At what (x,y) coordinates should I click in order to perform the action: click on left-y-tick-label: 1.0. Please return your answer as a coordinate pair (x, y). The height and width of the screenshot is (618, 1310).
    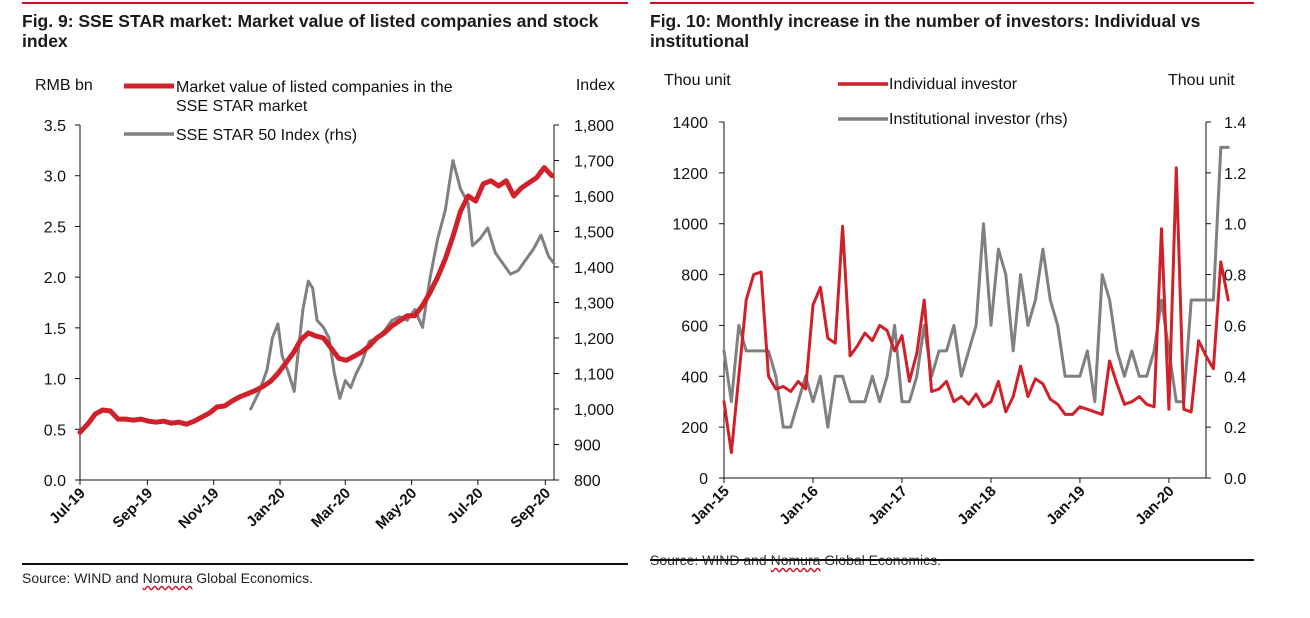
    Looking at the image, I should click on (55, 380).